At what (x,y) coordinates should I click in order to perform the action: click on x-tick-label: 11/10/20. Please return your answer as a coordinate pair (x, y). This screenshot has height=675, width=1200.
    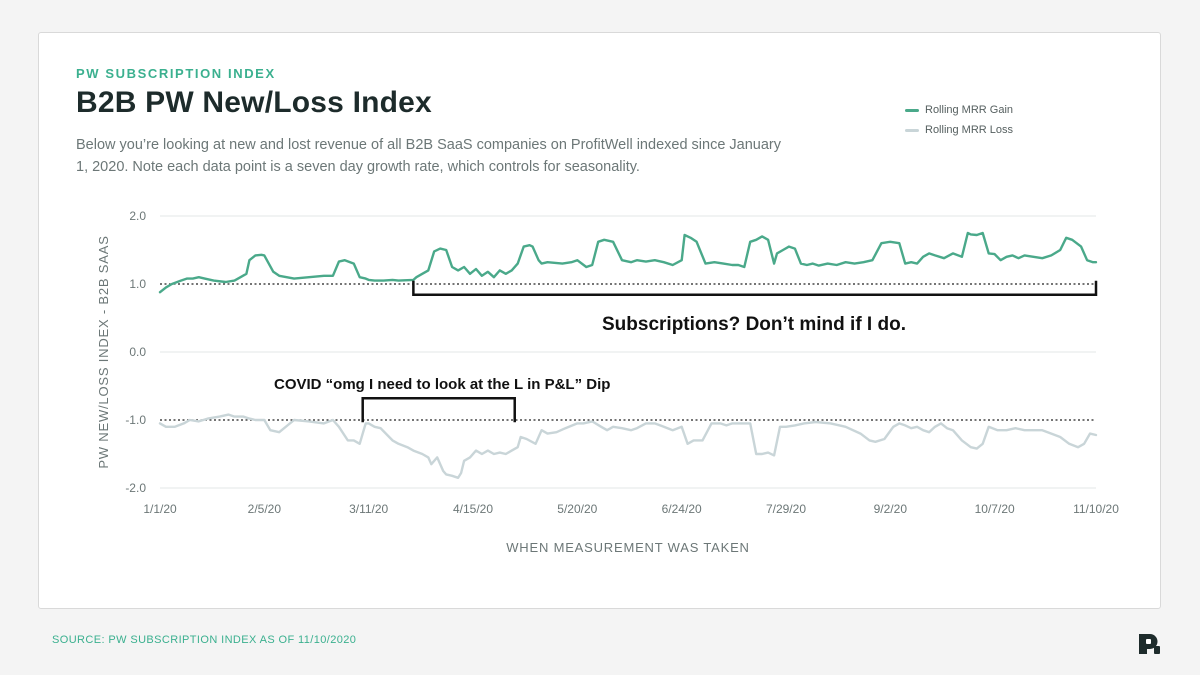
    Looking at the image, I should click on (1096, 509).